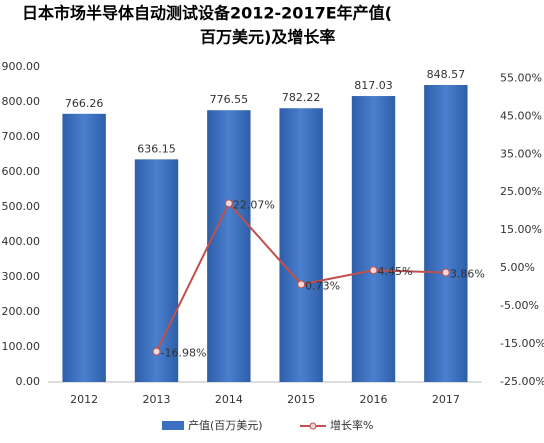 The height and width of the screenshot is (443, 544). What do you see at coordinates (21, 241) in the screenshot?
I see `y-tick-label: 400.00` at bounding box center [21, 241].